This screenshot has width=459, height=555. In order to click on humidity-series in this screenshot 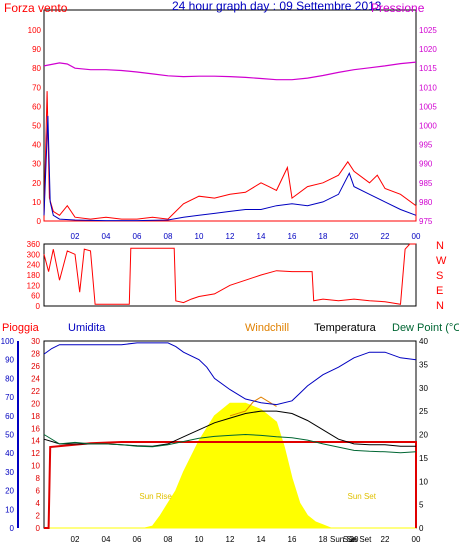, I will do `click(230, 374)`.